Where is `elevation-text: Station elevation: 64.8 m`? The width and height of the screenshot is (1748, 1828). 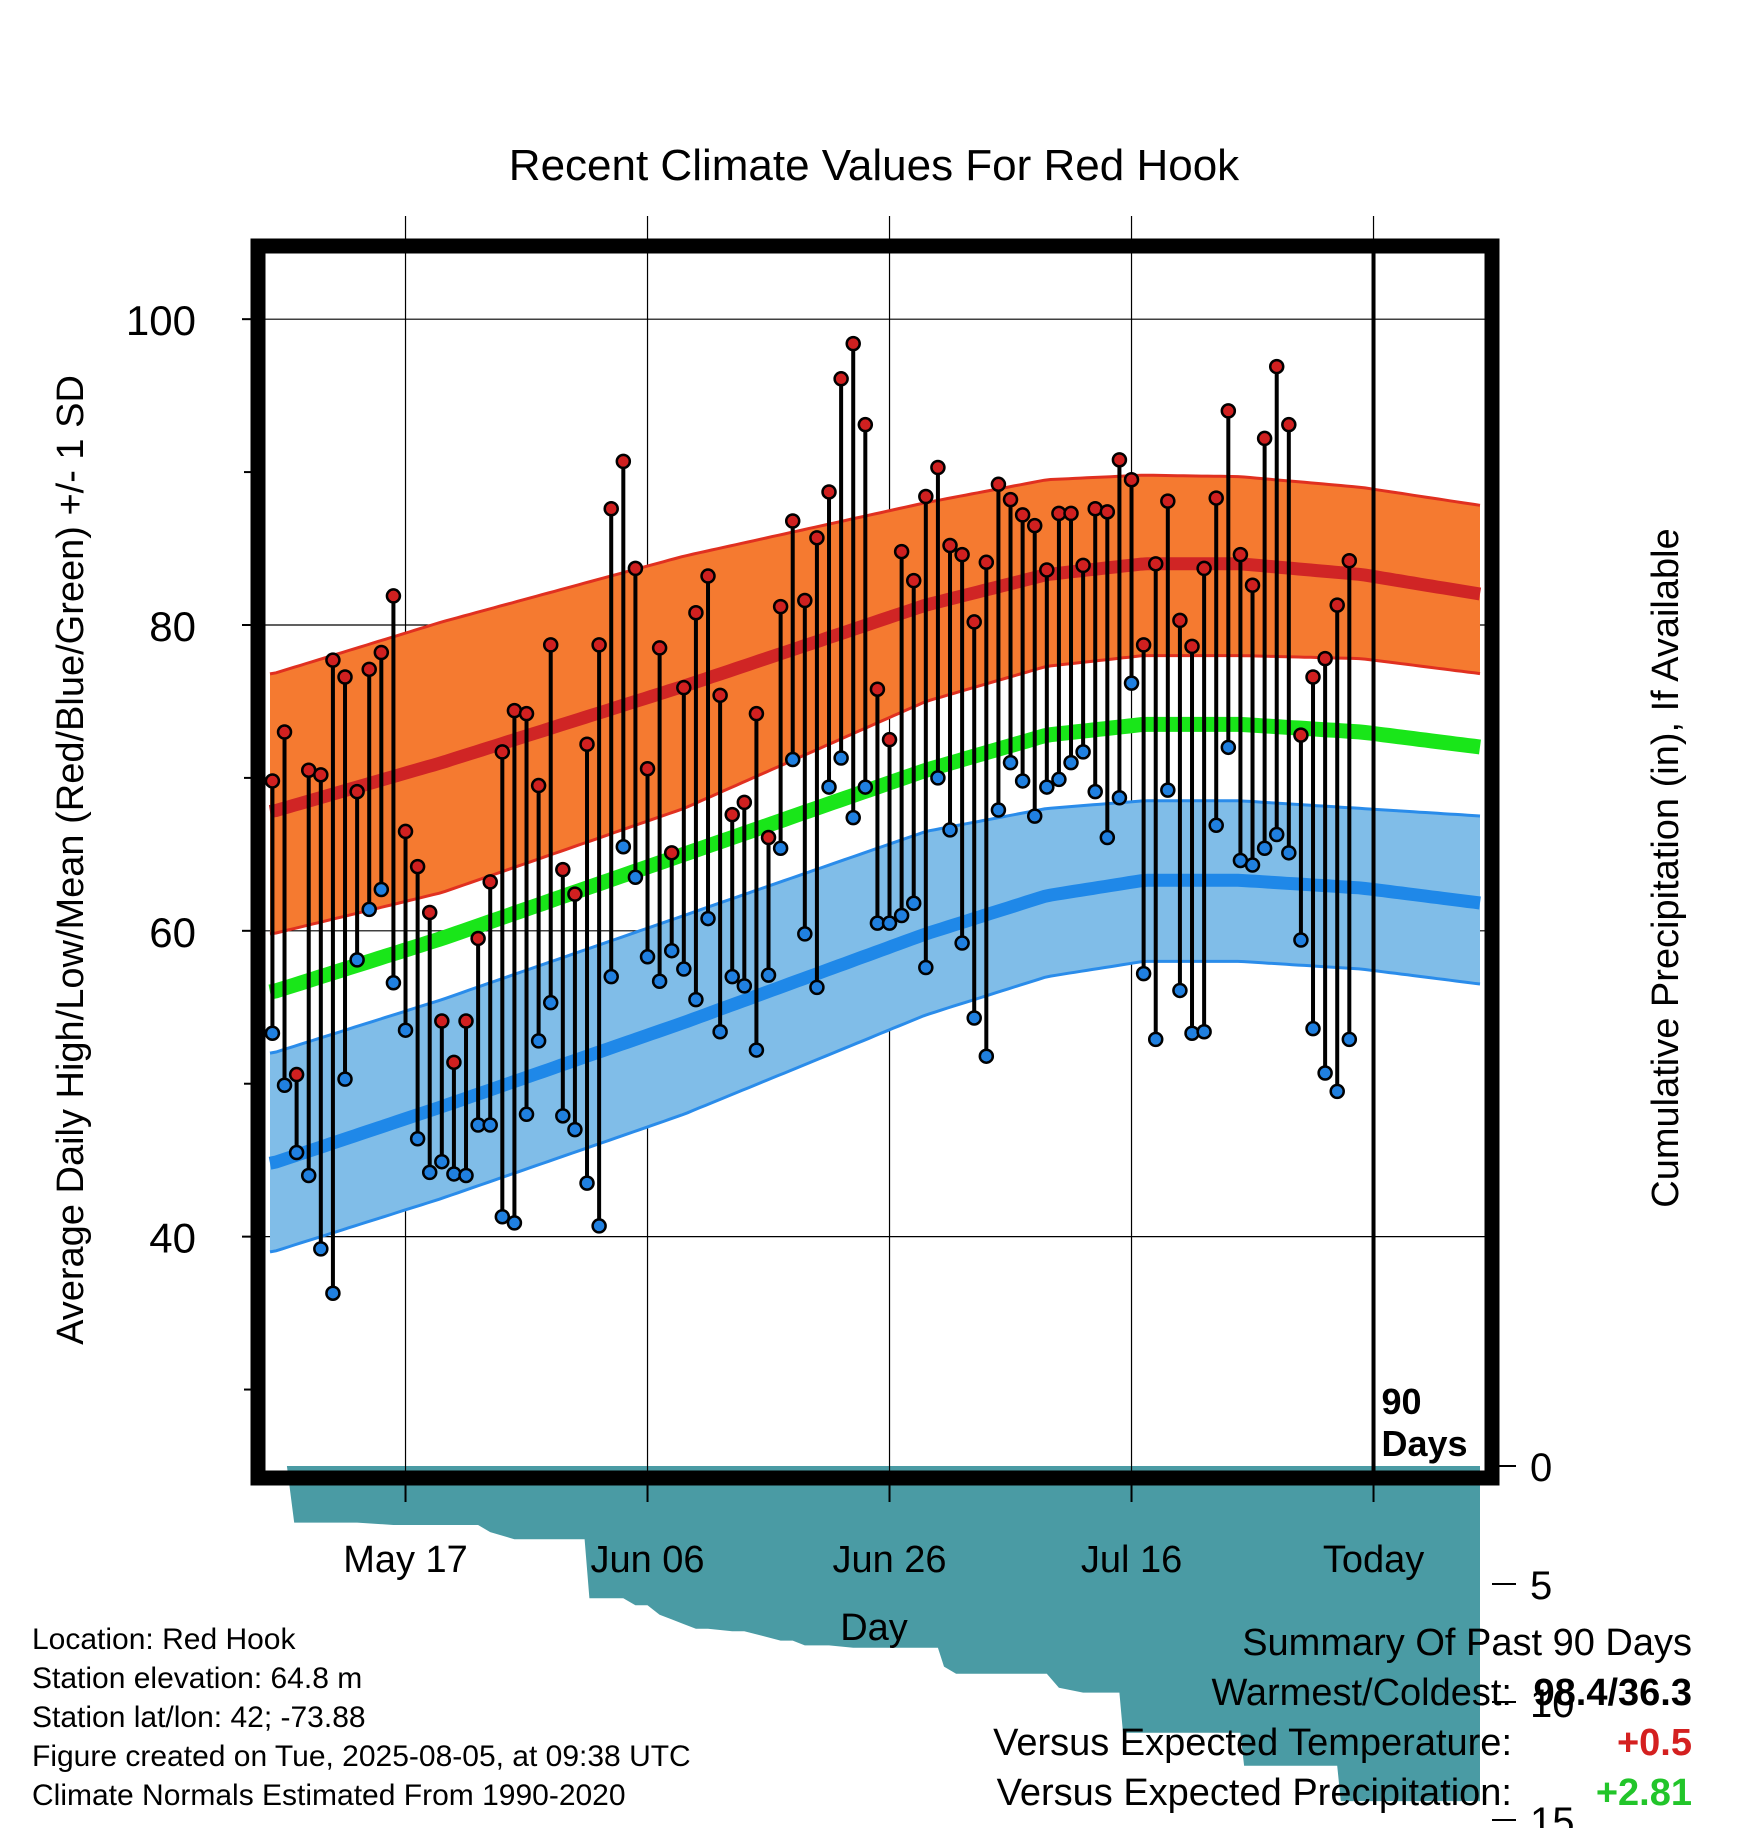 elevation-text: Station elevation: 64.8 m is located at coordinates (197, 1678).